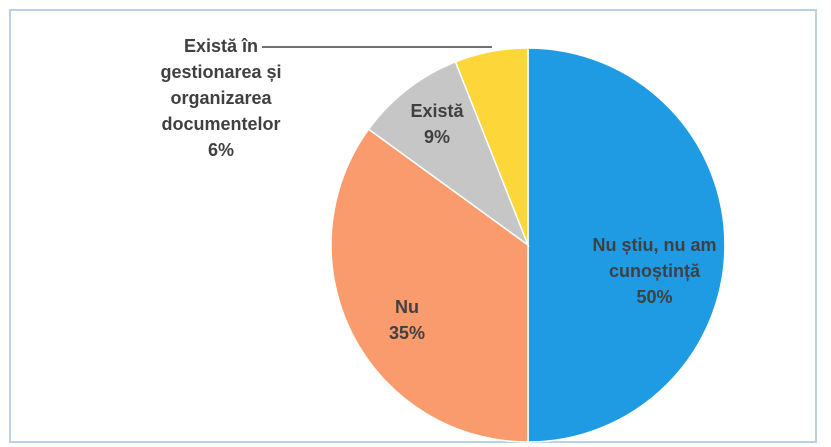  Describe the element at coordinates (220, 150) in the screenshot. I see `value-label: 6%` at that location.